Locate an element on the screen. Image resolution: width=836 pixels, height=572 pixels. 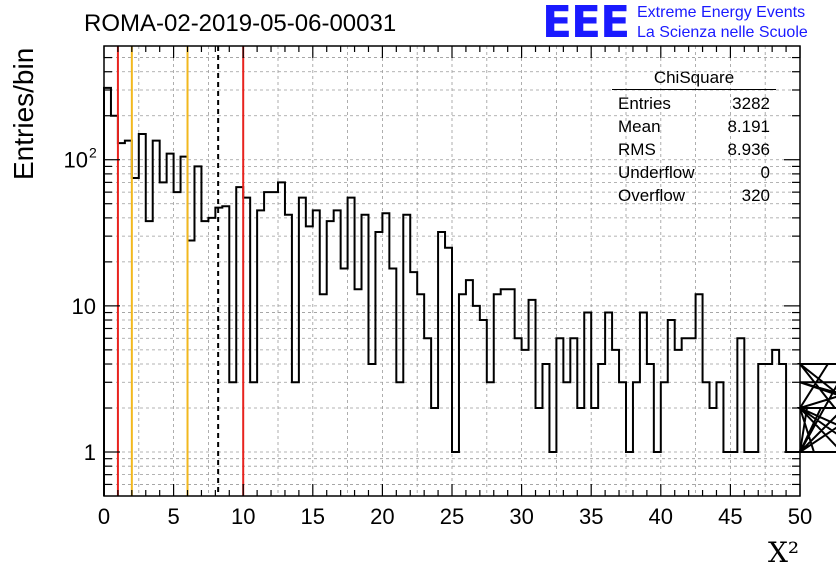
chart-title: ROMA-02-2019-05-06-00031 is located at coordinates (240, 23).